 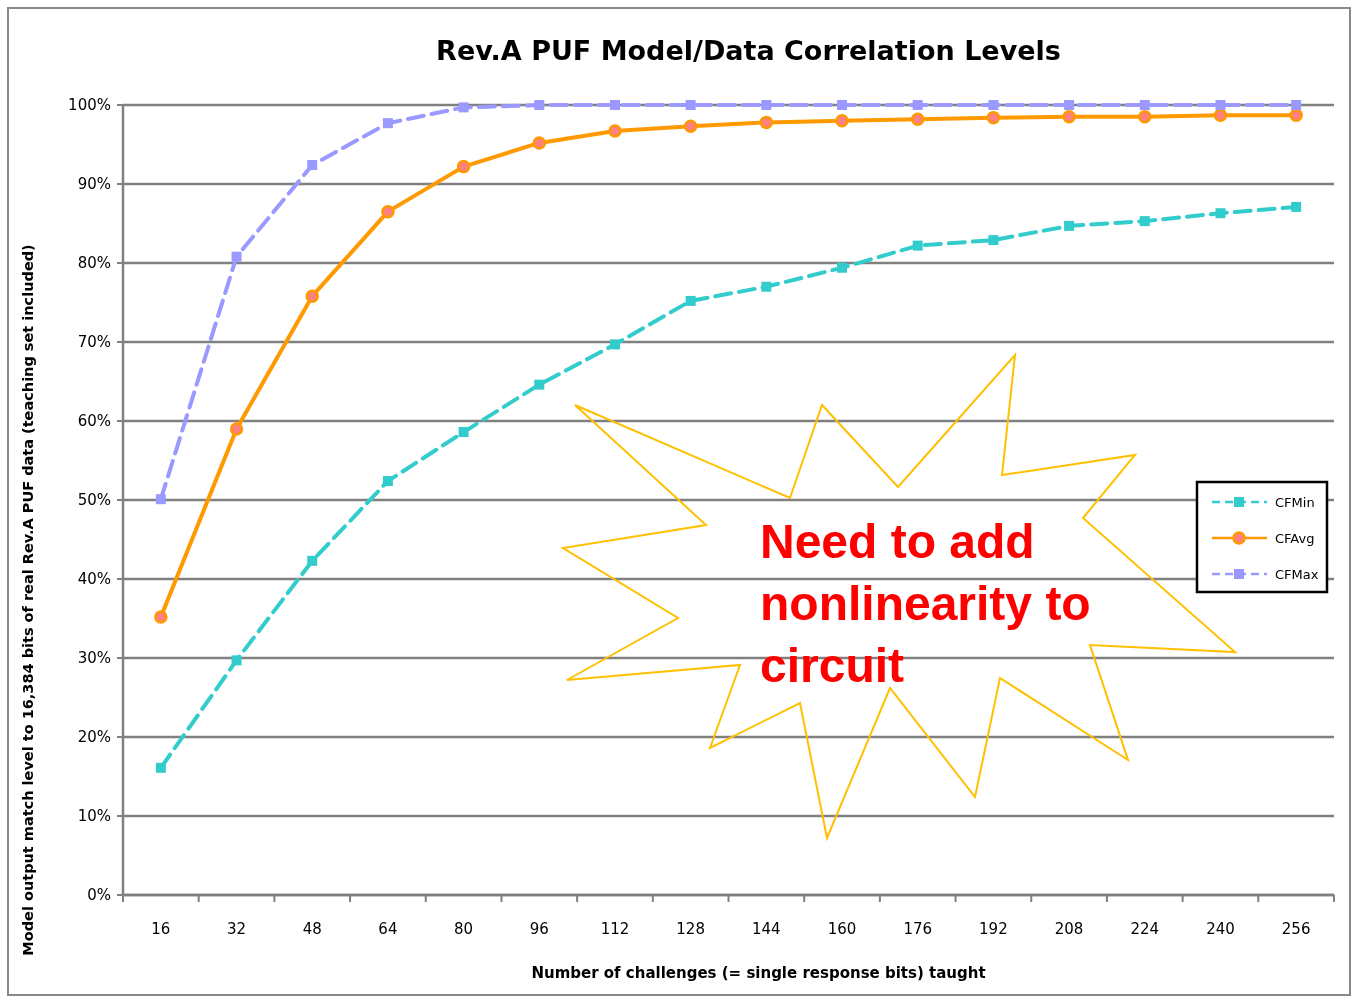 I want to click on legend-label: CFMin, so click(x=1295, y=502).